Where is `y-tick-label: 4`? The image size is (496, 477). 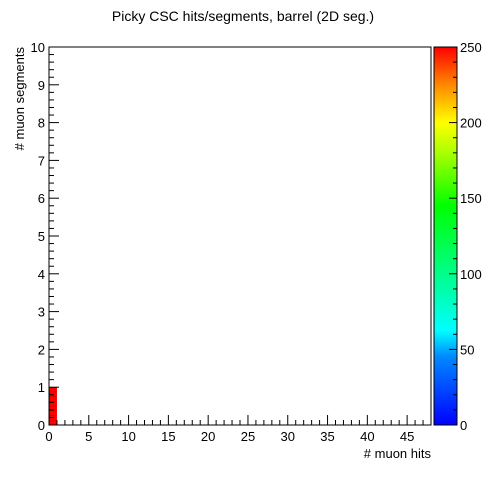
y-tick-label: 4 is located at coordinates (41, 274).